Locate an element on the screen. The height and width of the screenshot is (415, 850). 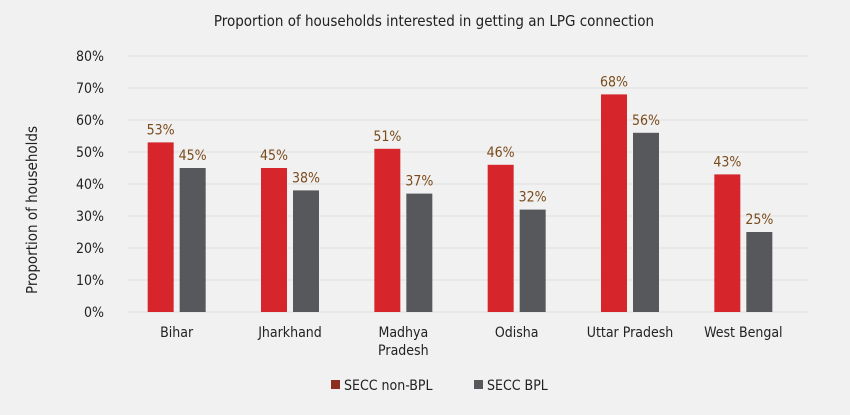
data-label: 68% is located at coordinates (614, 82).